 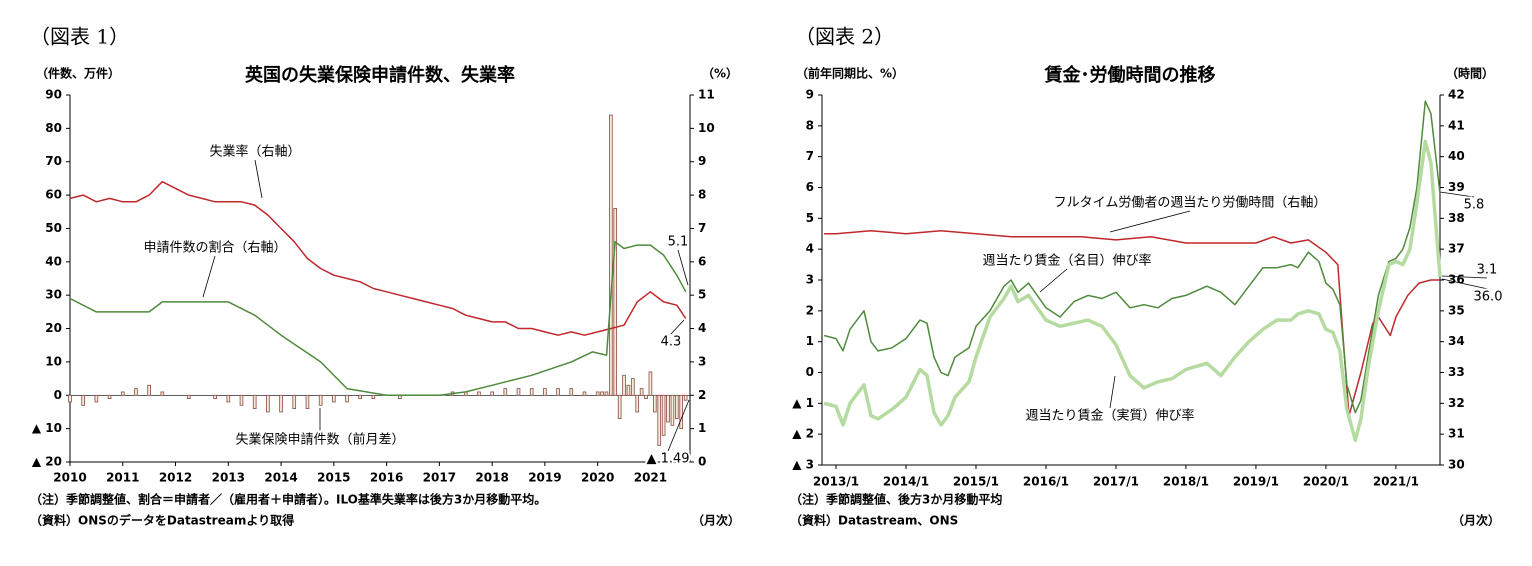 What do you see at coordinates (53, 328) in the screenshot?
I see `y-tick-label: 20` at bounding box center [53, 328].